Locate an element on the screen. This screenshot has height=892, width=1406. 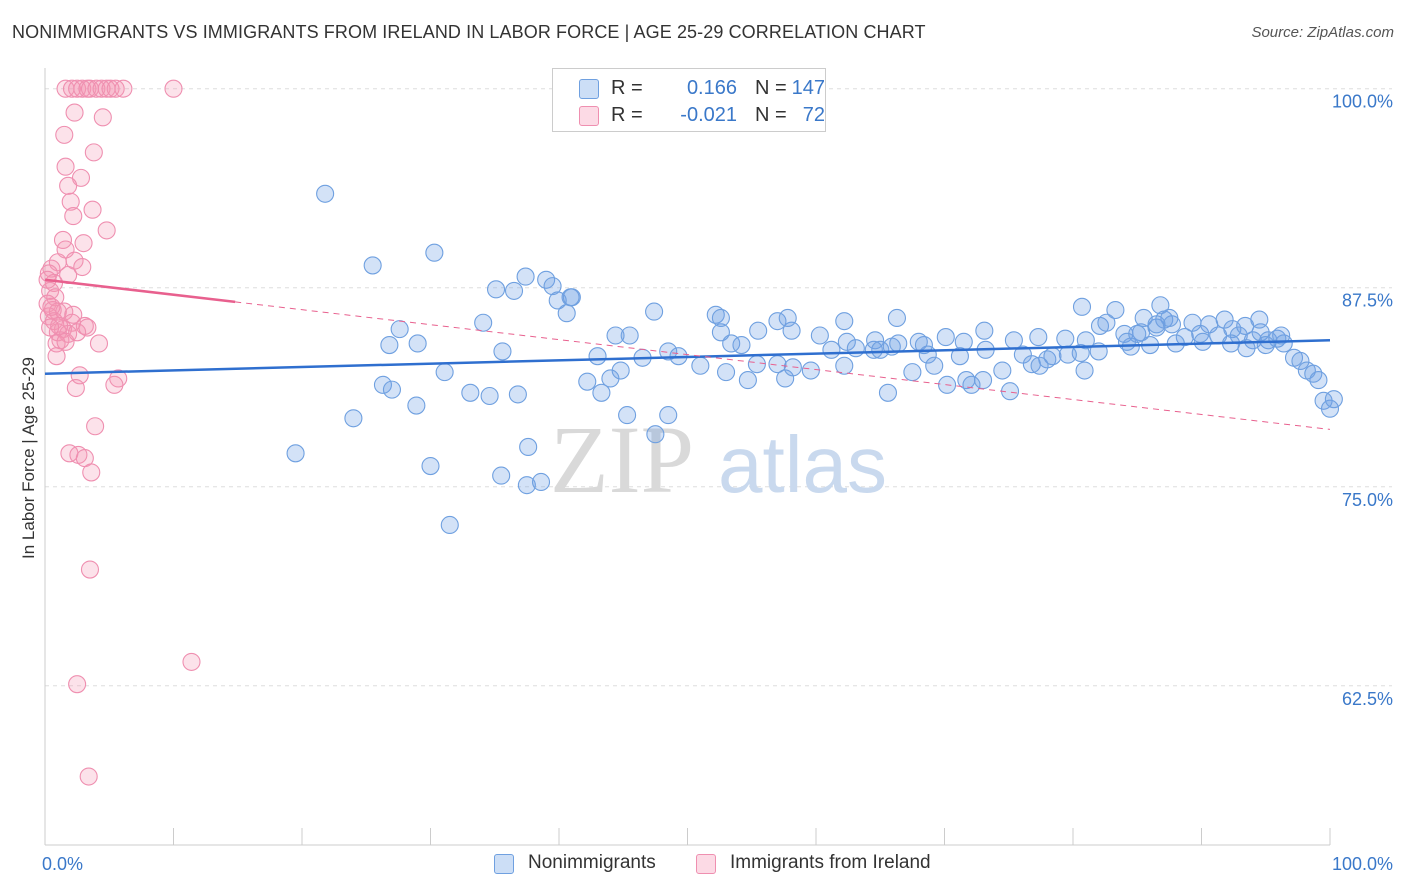
legend-r-value: 0.166 is located at coordinates (711, 88).